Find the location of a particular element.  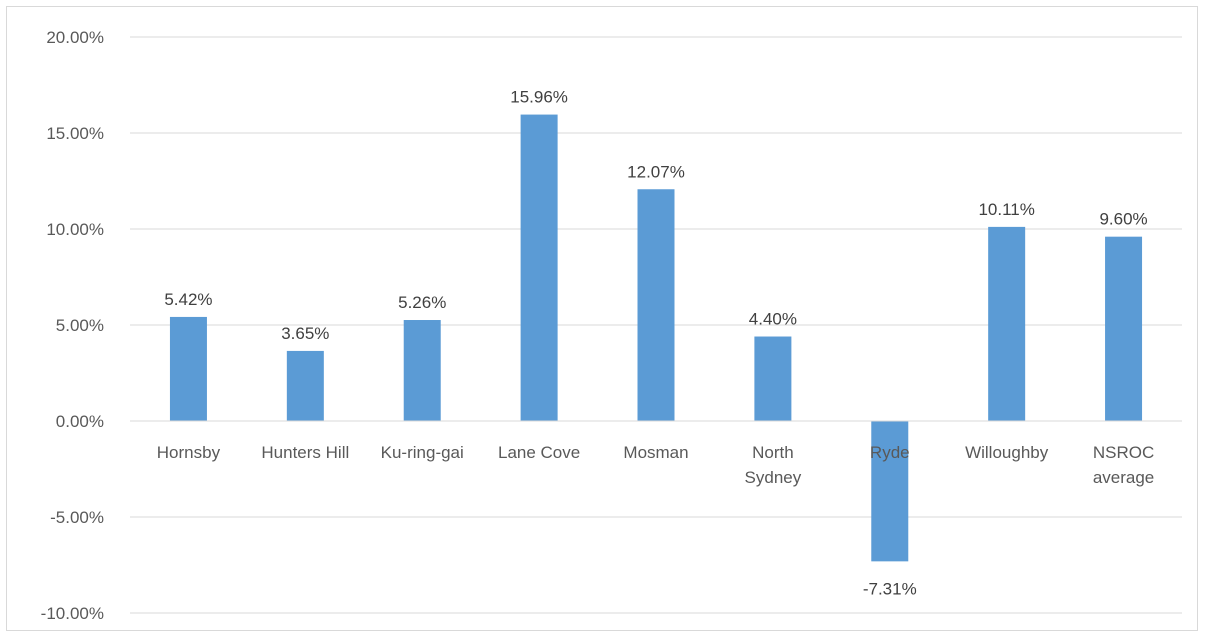

x-category-label: Hornsby is located at coordinates (189, 452).